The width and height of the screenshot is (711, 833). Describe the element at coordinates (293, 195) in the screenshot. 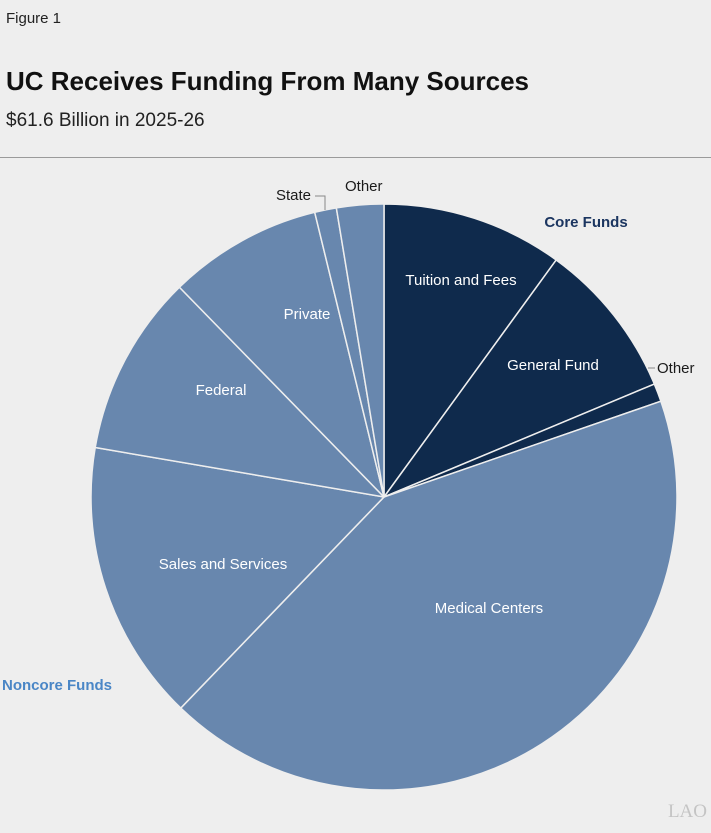

I see `slice-label-state-7: State` at that location.